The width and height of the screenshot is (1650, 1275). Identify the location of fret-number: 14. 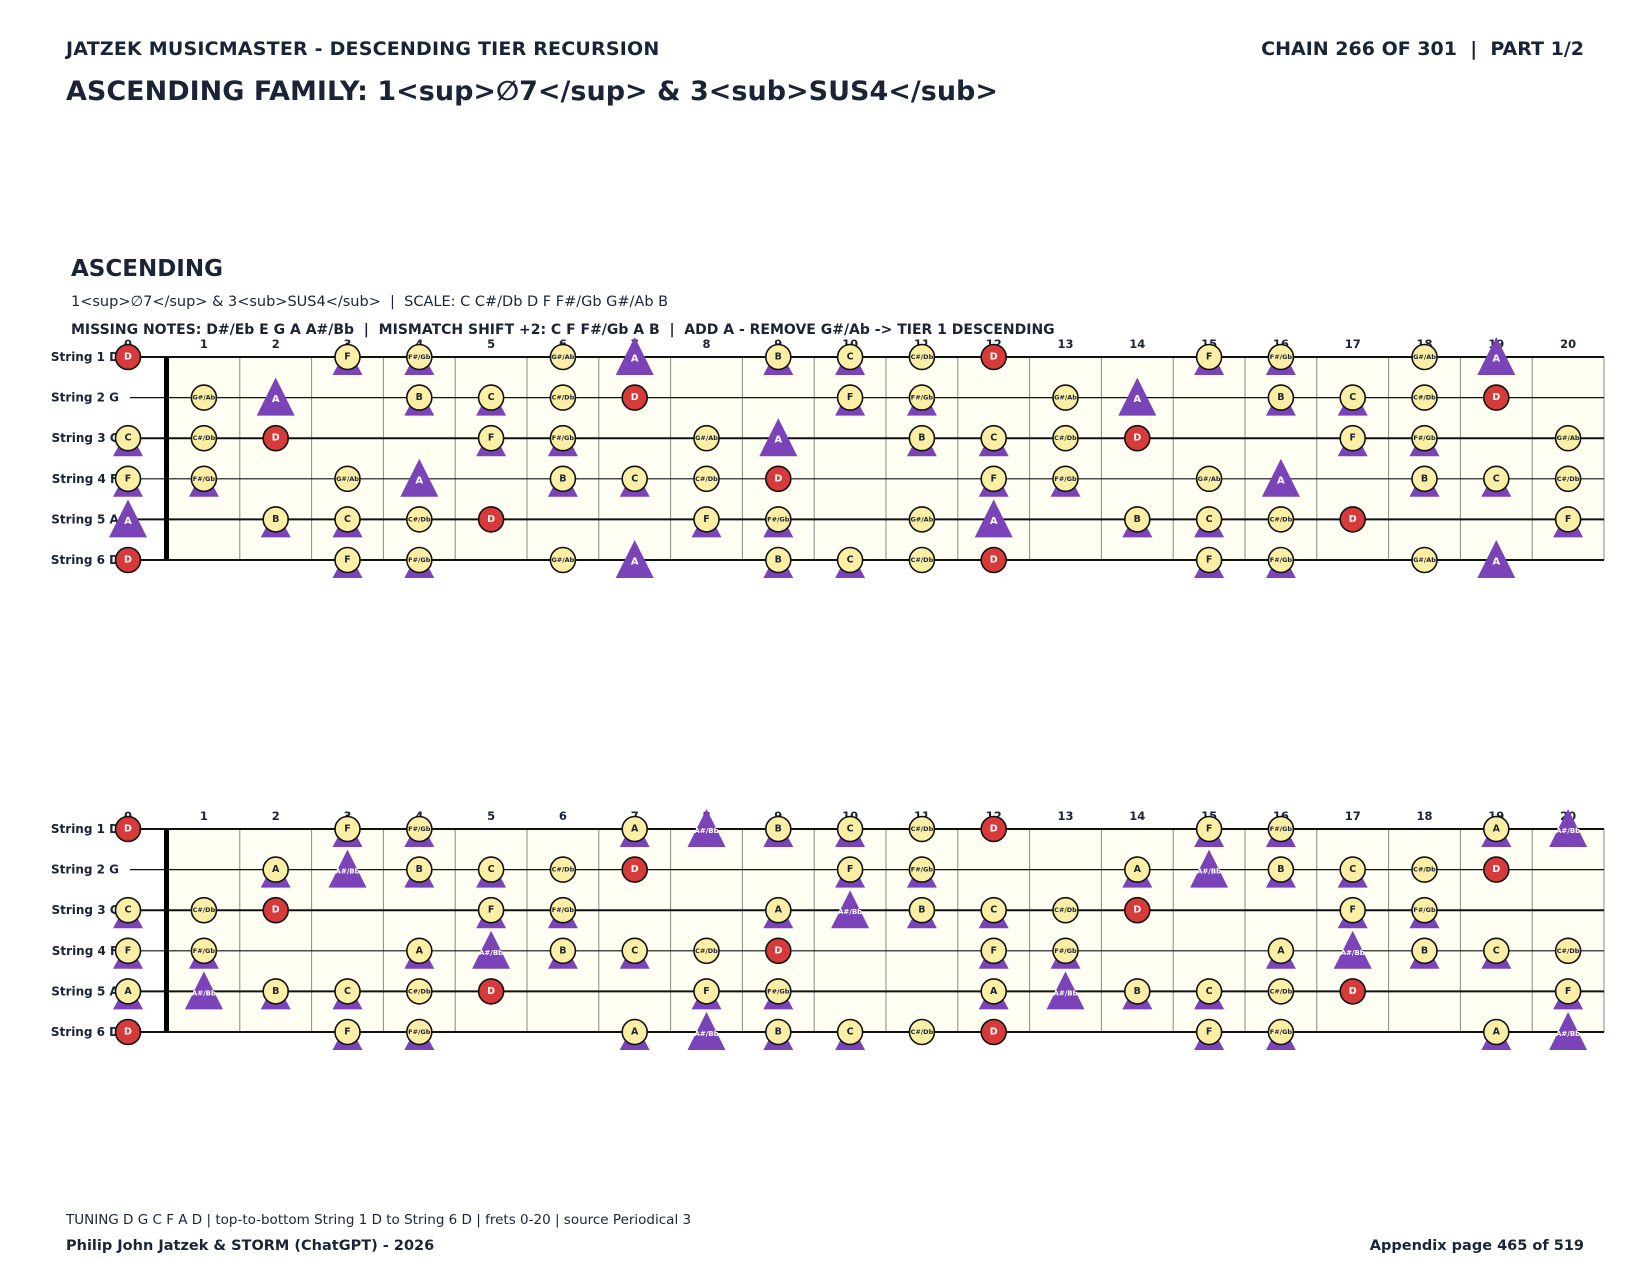
(1137, 816).